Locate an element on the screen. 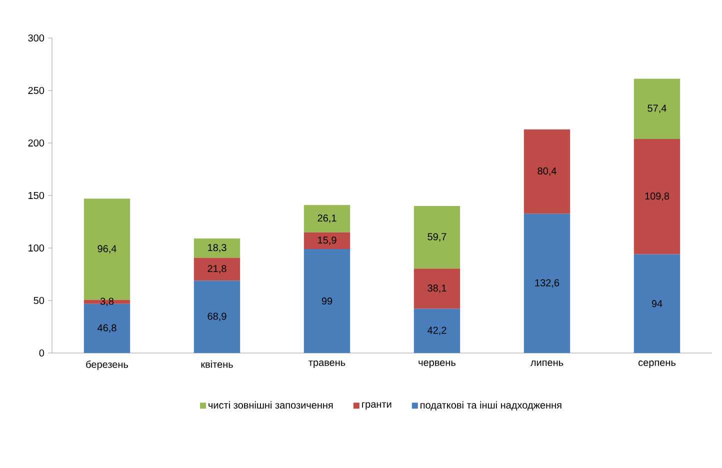 The height and width of the screenshot is (468, 722). data-label: 94 is located at coordinates (657, 304).